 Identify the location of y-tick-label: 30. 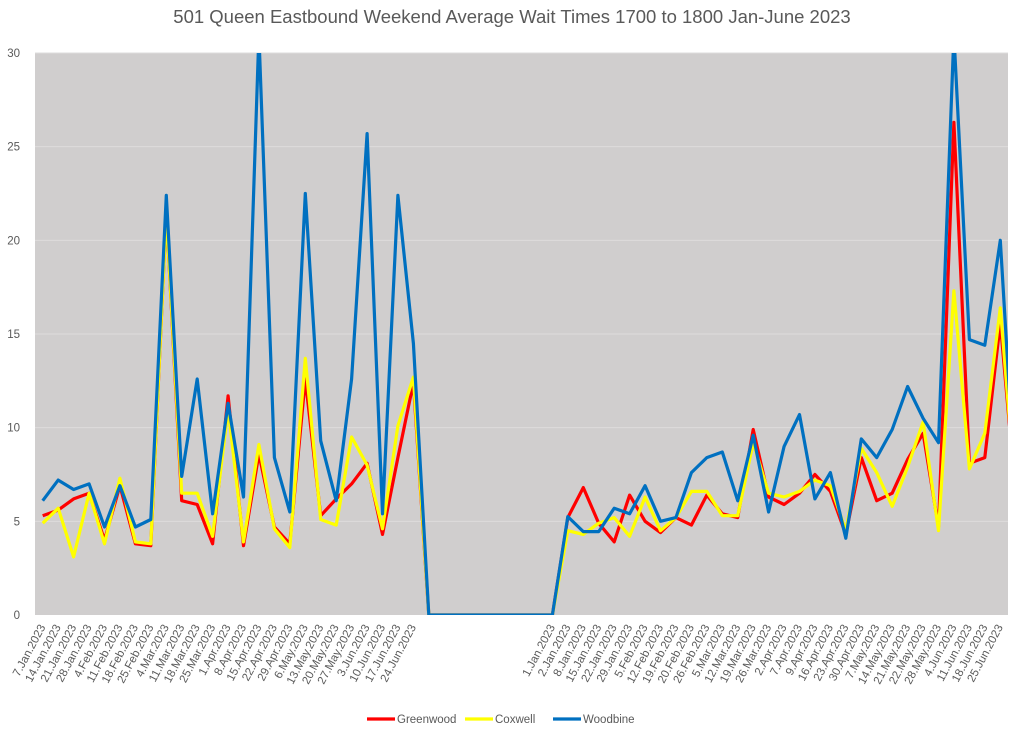
(13, 54).